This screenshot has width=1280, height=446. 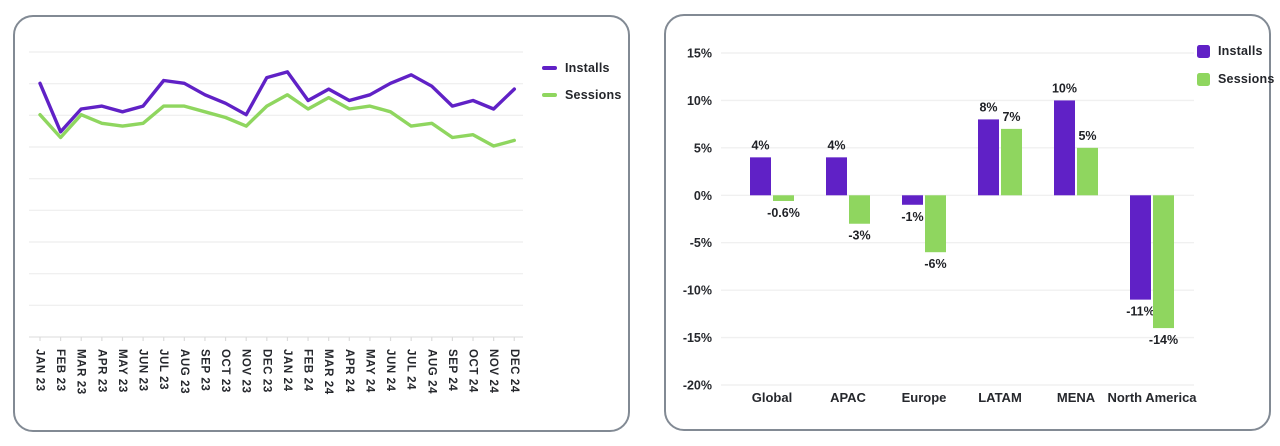 I want to click on svg-text: JUL 23, so click(x=163, y=369).